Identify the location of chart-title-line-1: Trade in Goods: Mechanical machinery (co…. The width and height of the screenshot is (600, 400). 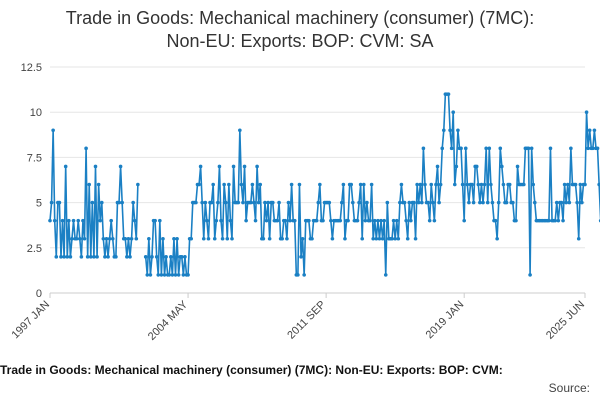
(300, 18).